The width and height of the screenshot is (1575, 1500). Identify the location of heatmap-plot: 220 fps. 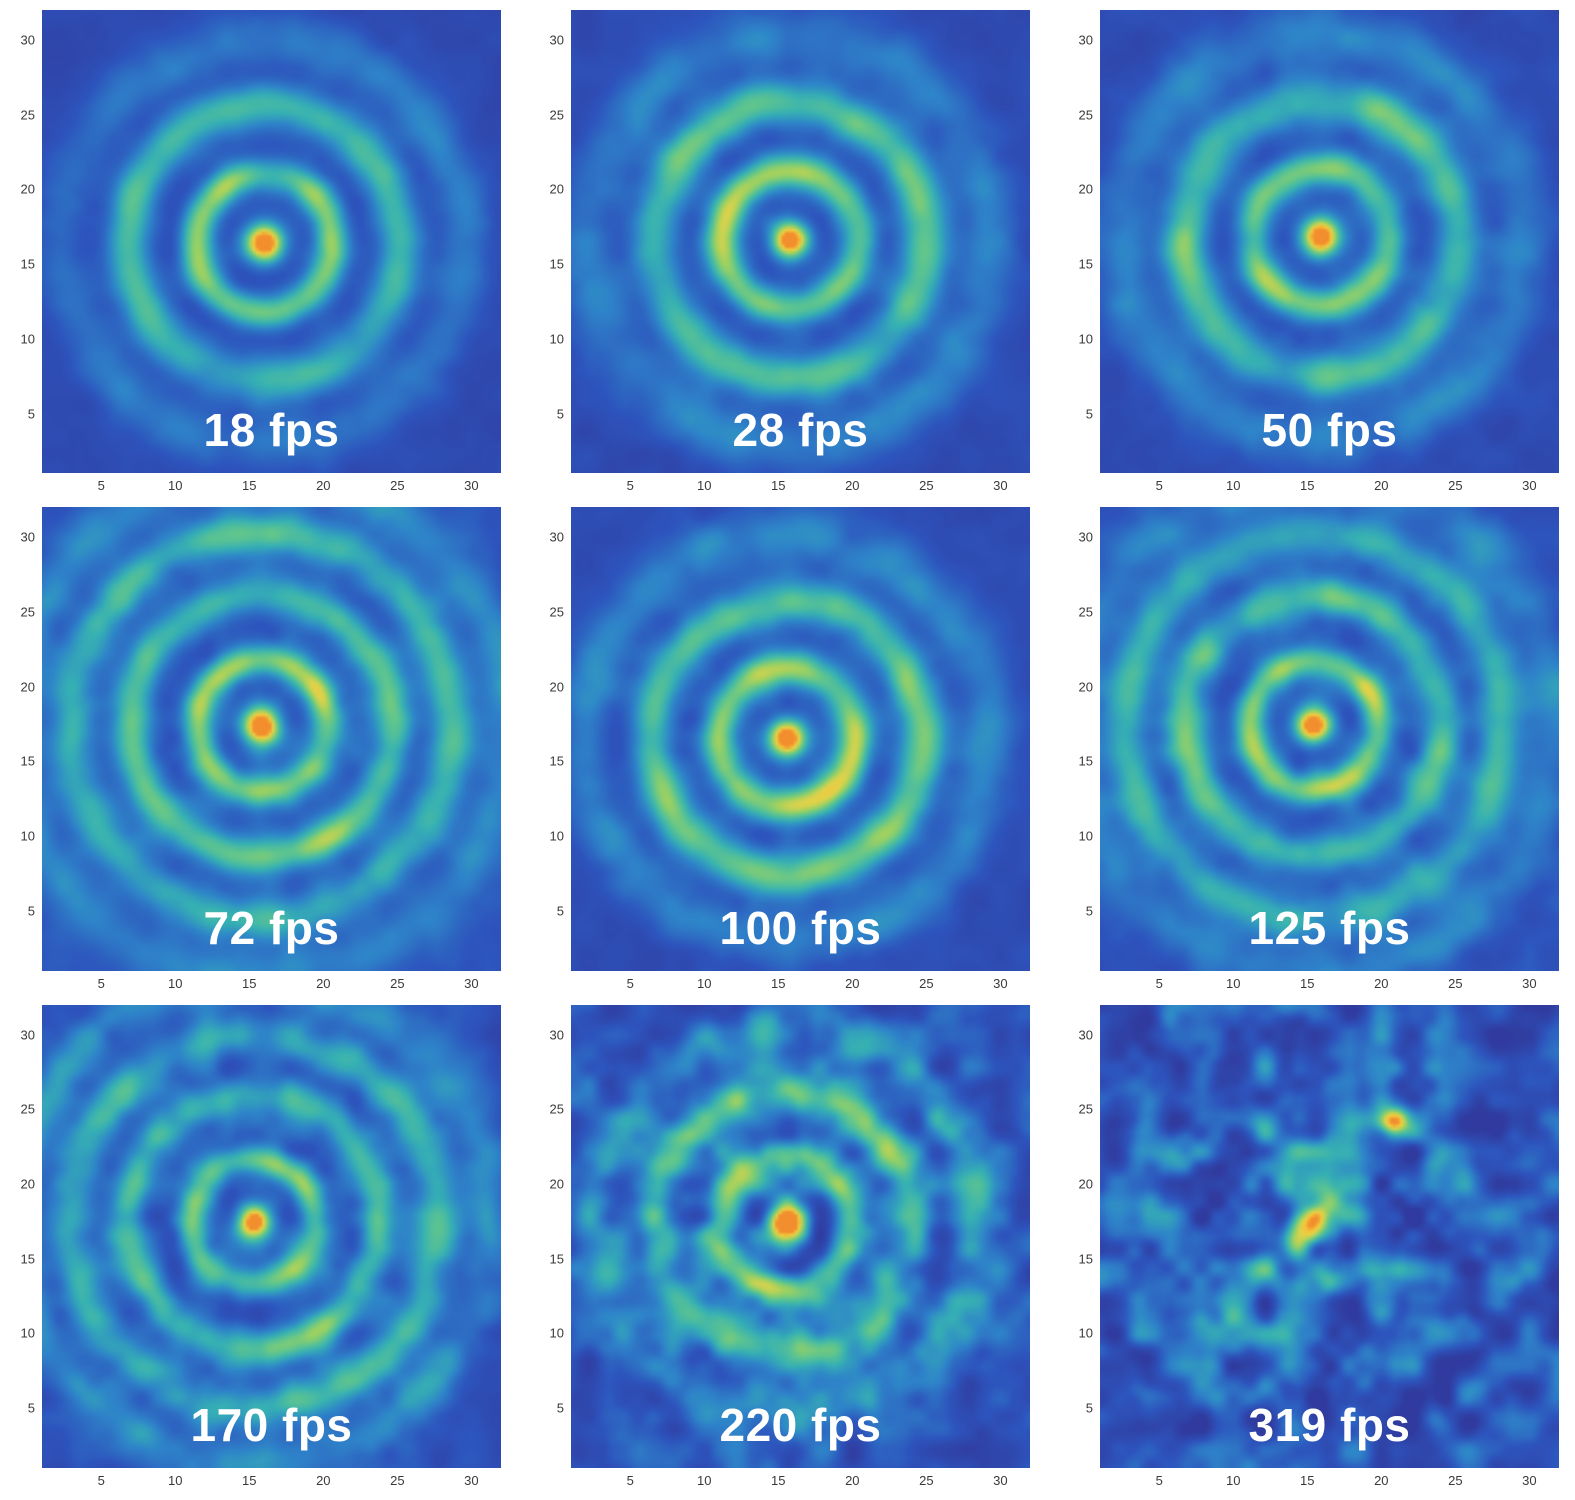
(800, 1236).